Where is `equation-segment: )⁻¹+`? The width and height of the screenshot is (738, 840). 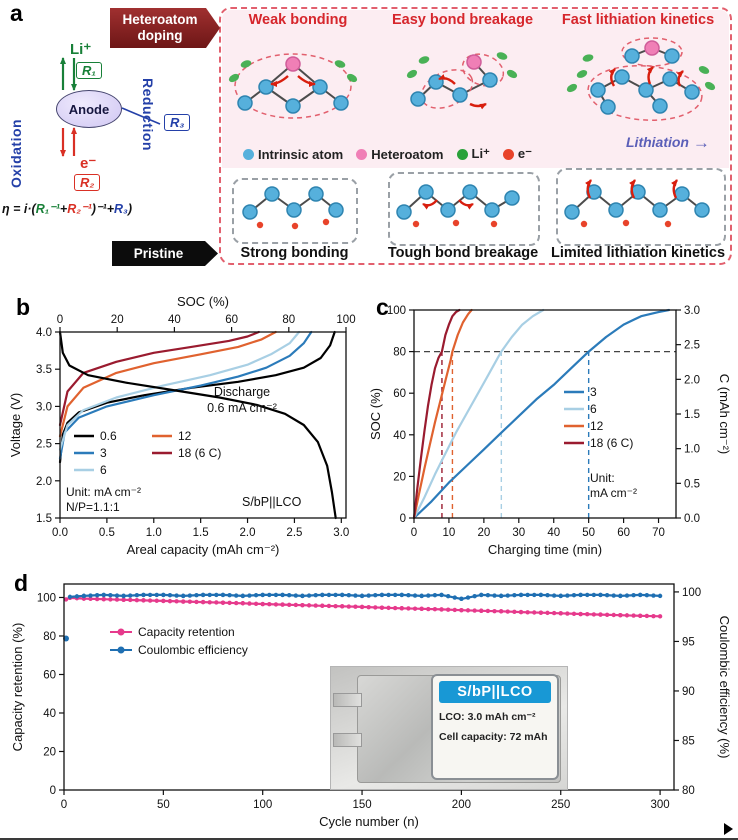 equation-segment: )⁻¹+ is located at coordinates (102, 209).